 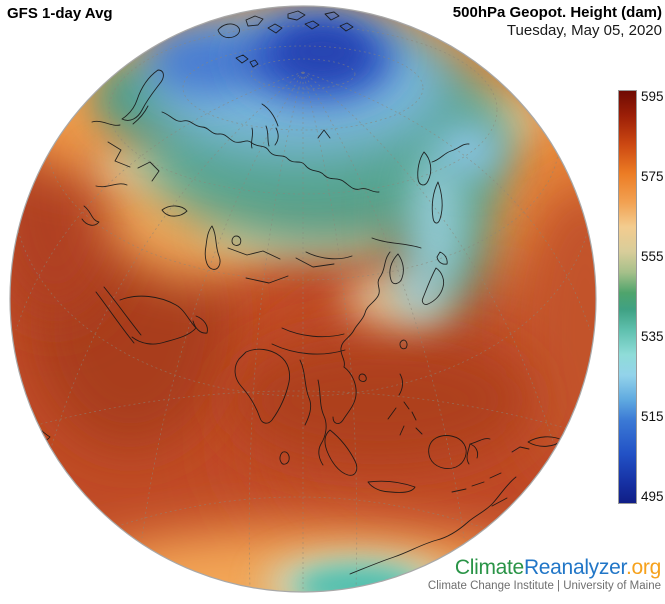 What do you see at coordinates (380, 400) in the screenshot?
I see `field-ridge-core-south` at bounding box center [380, 400].